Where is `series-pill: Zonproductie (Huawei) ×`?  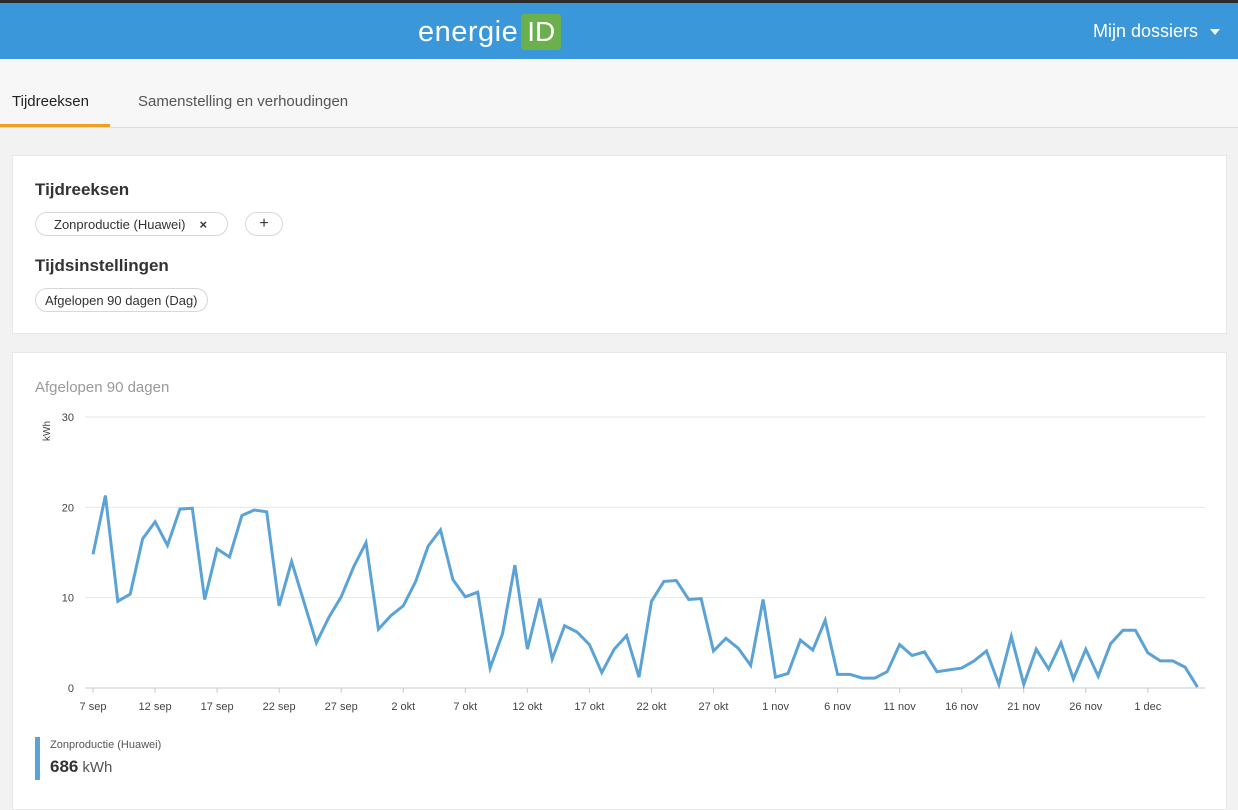
series-pill: Zonproductie (Huawei) × is located at coordinates (131, 224).